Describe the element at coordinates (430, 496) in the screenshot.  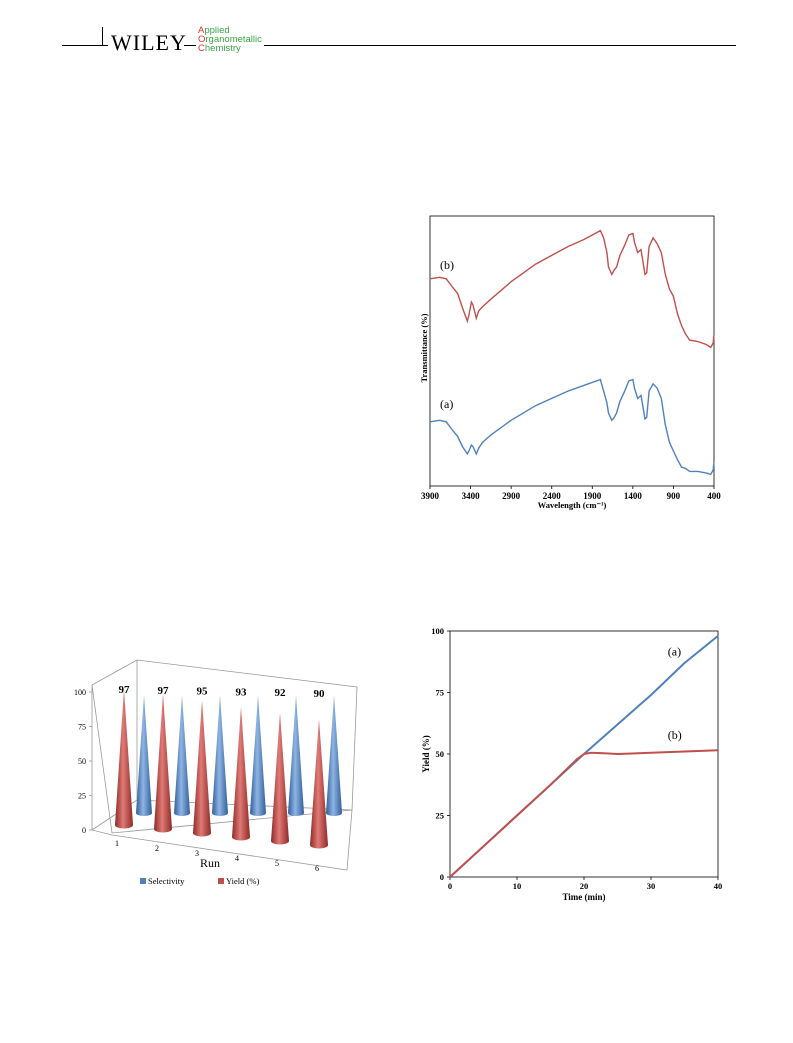
I see `ftir-x-tick-label: 3900` at that location.